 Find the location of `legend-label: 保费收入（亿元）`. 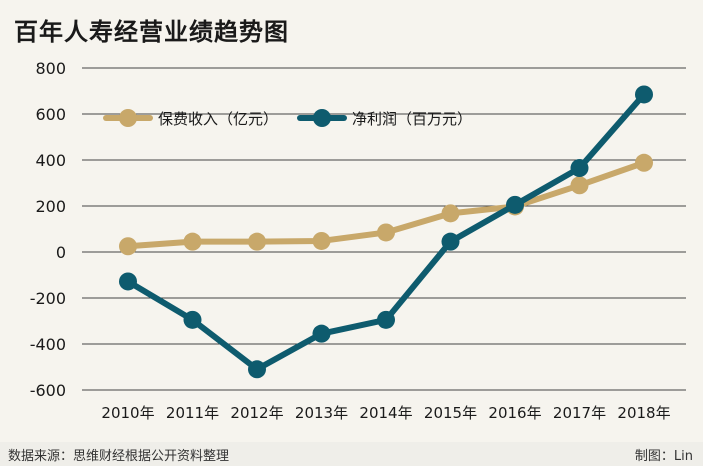

legend-label: 保费收入（亿元） is located at coordinates (218, 119).